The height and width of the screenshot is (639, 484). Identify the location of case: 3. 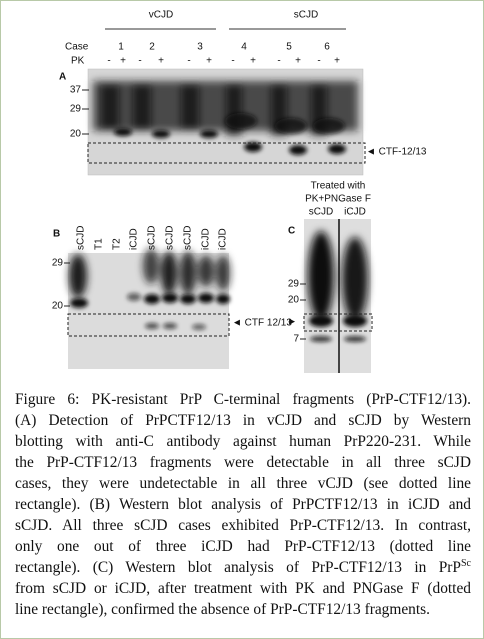
(200, 47).